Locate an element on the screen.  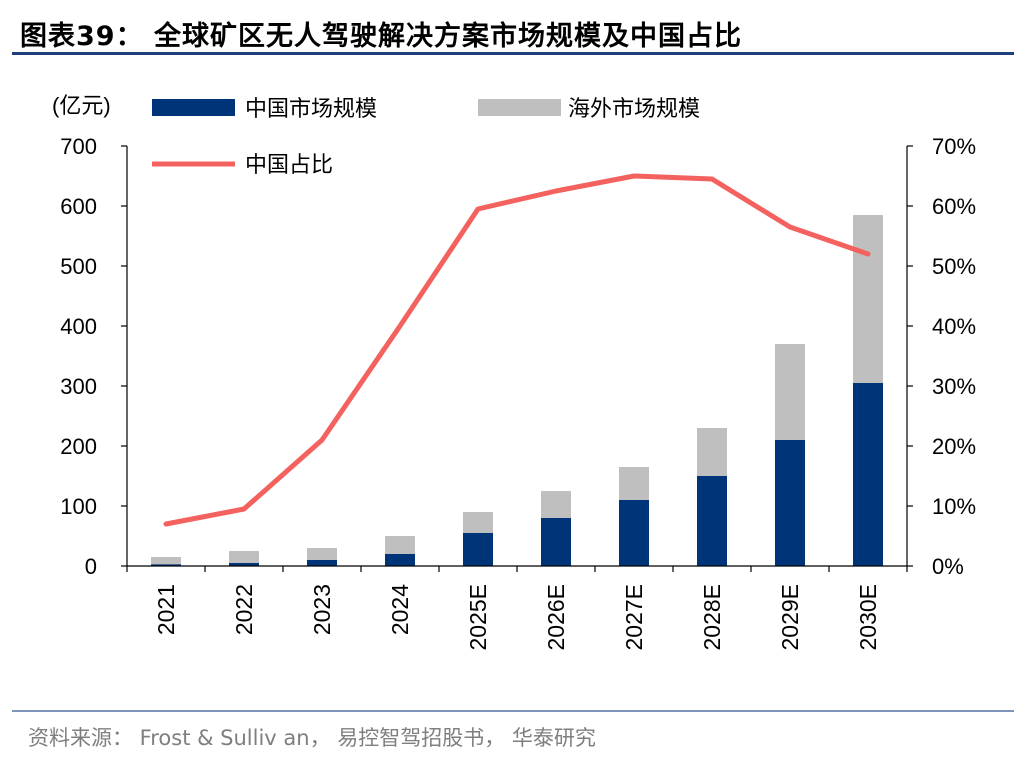
bar-china-2027E is located at coordinates (634, 533).